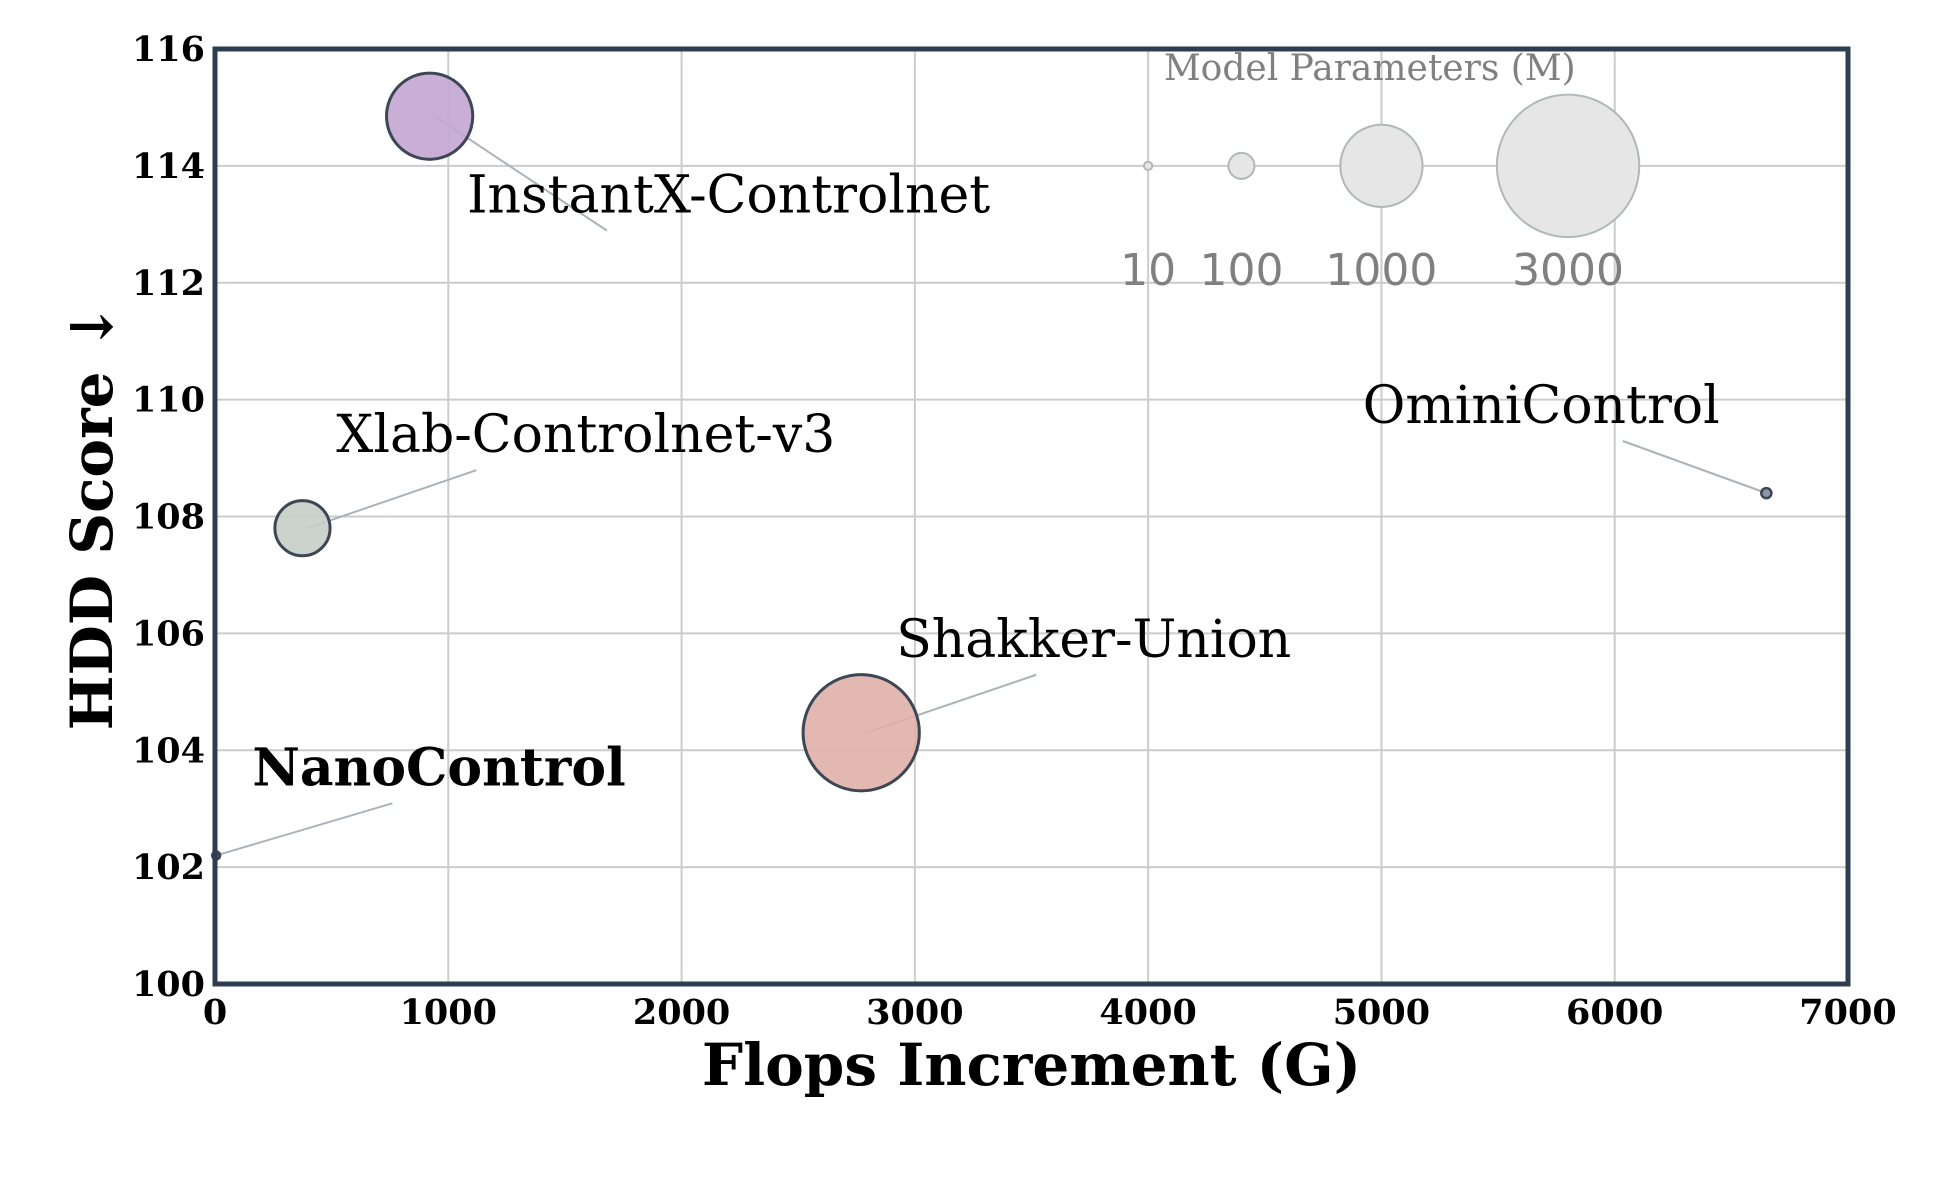 This screenshot has height=1204, width=1940. Describe the element at coordinates (1568, 270) in the screenshot. I see `legend-size-label: 3000` at that location.